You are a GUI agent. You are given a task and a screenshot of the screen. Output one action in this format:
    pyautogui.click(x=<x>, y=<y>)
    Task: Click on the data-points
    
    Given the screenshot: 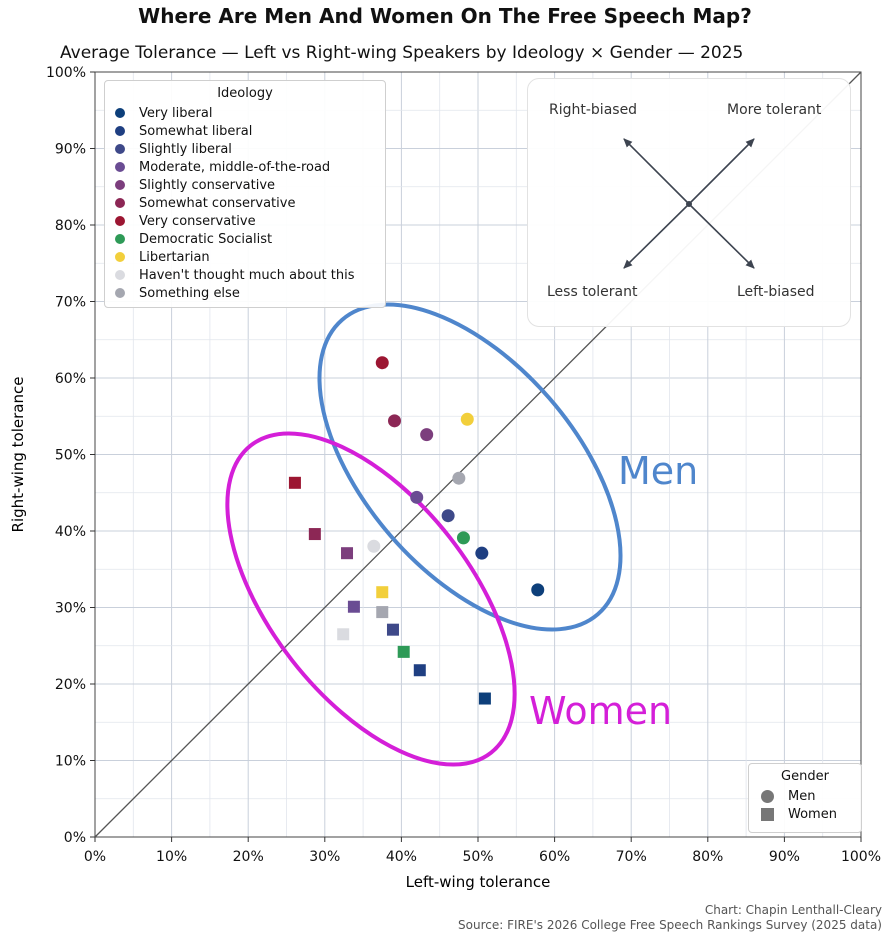 What is the action you would take?
    pyautogui.click(x=416, y=530)
    